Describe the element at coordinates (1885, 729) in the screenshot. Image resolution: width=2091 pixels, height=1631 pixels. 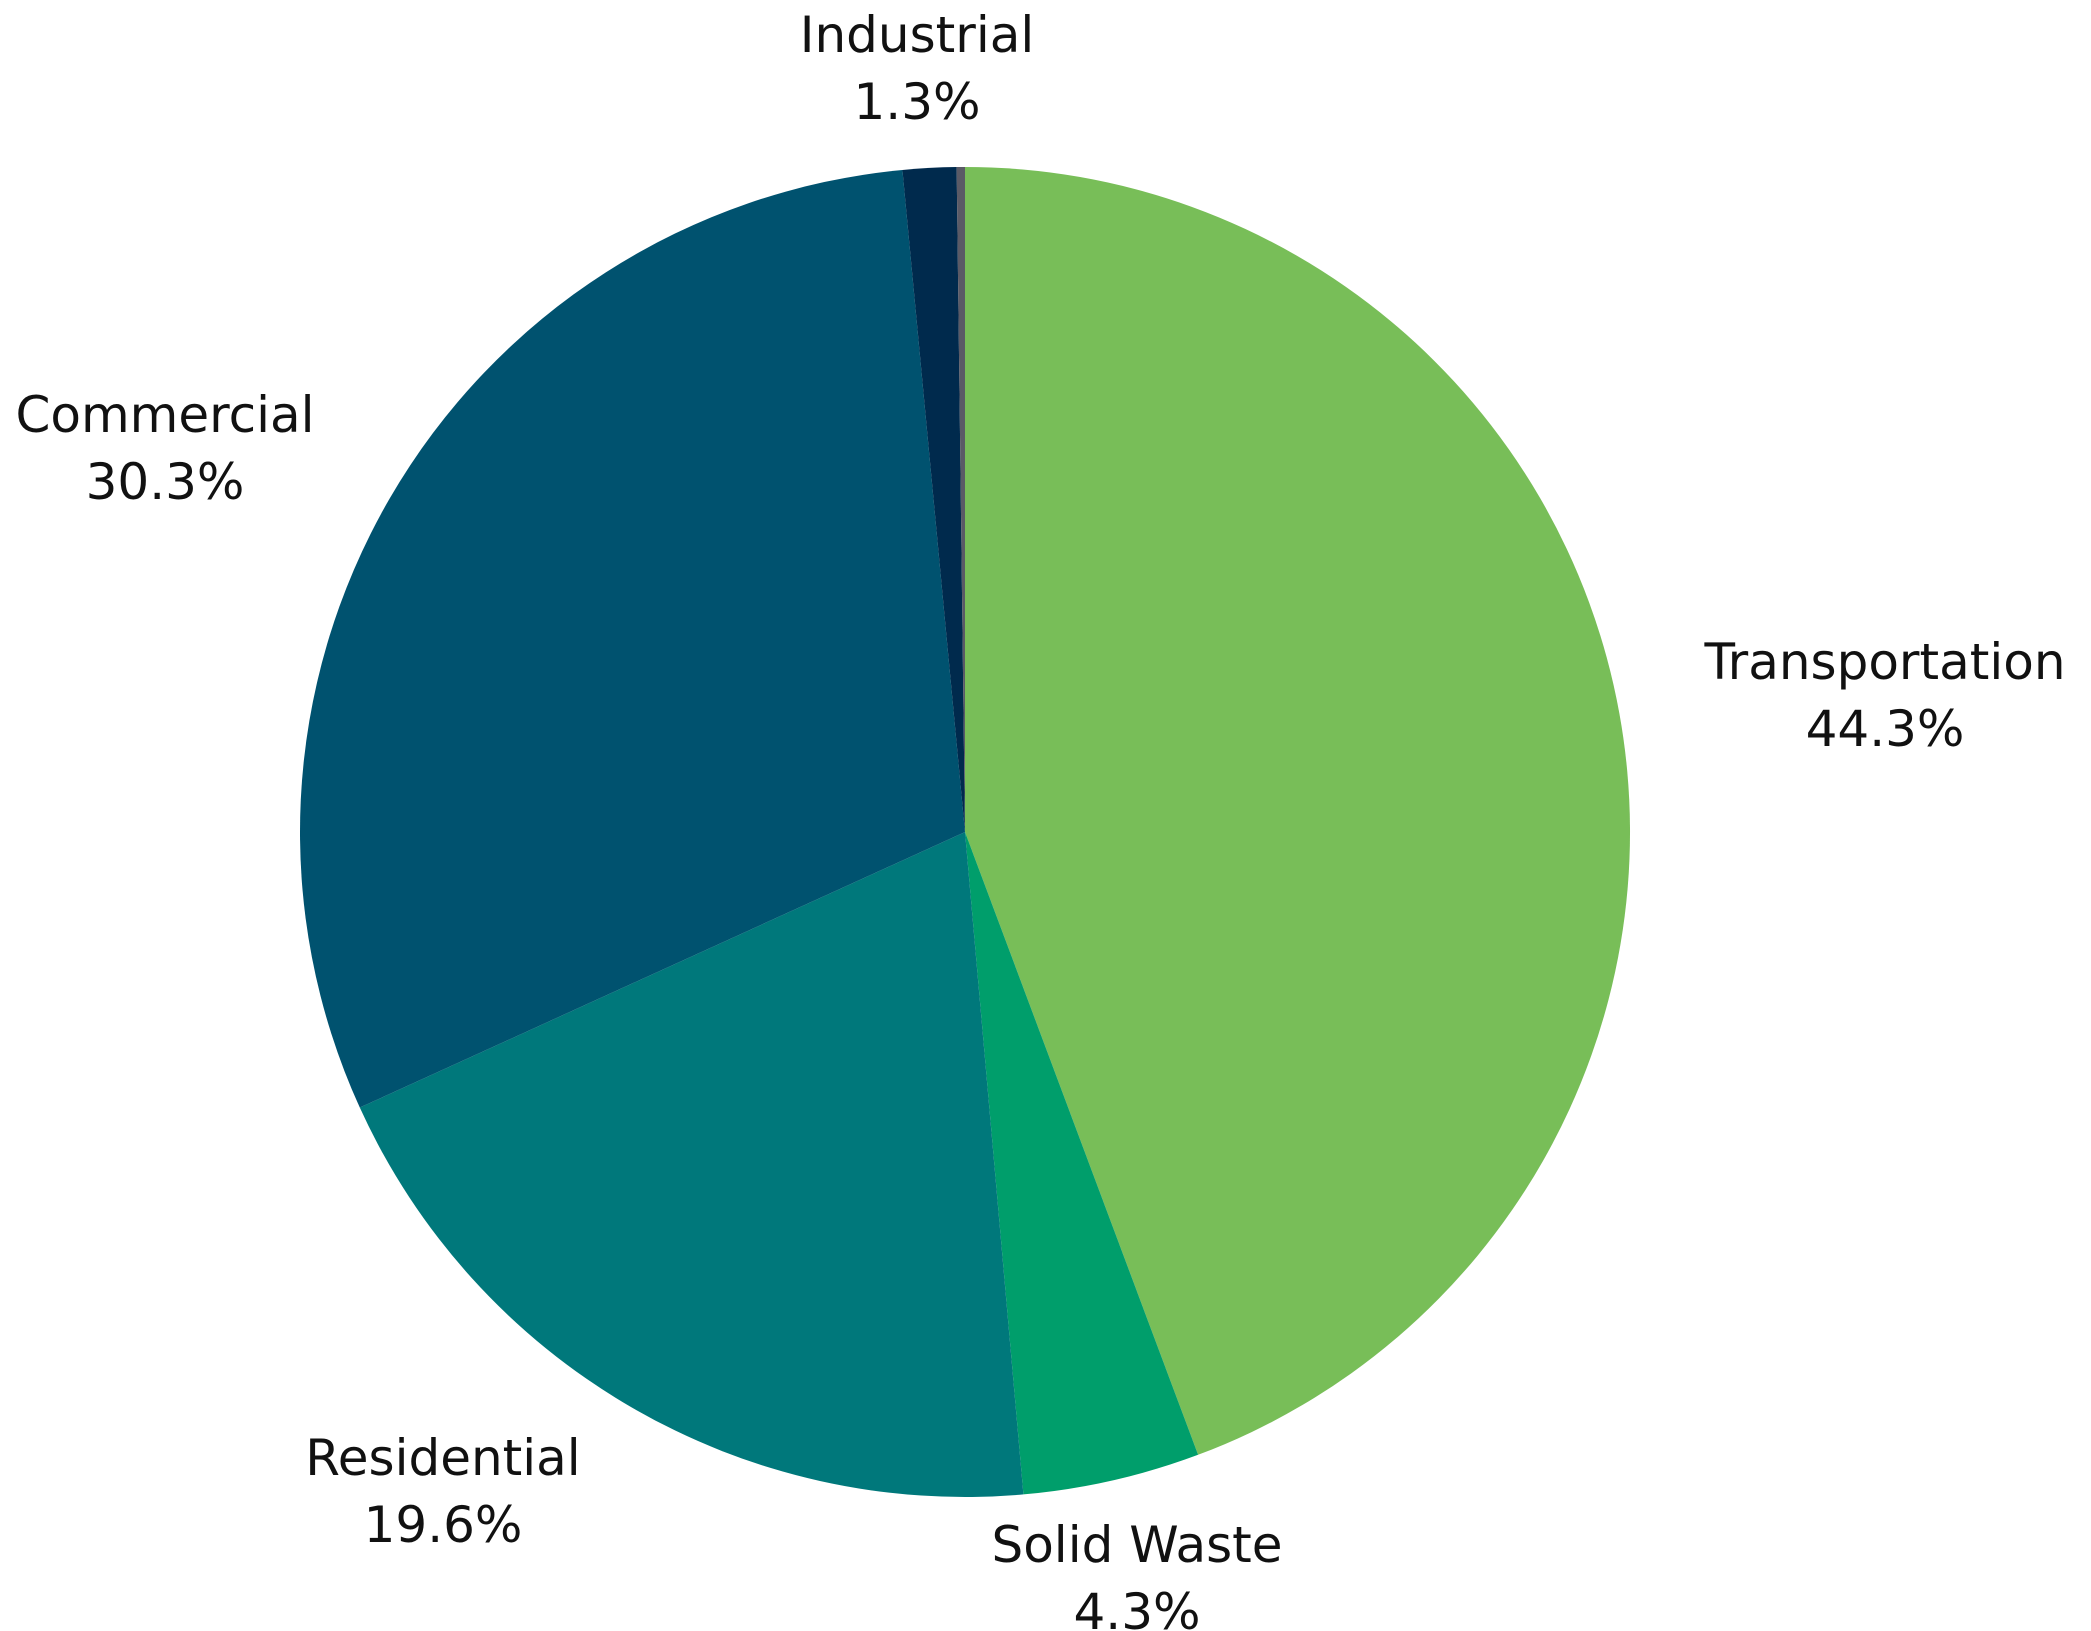
I see `slice-value-transportation: 44.3%` at that location.